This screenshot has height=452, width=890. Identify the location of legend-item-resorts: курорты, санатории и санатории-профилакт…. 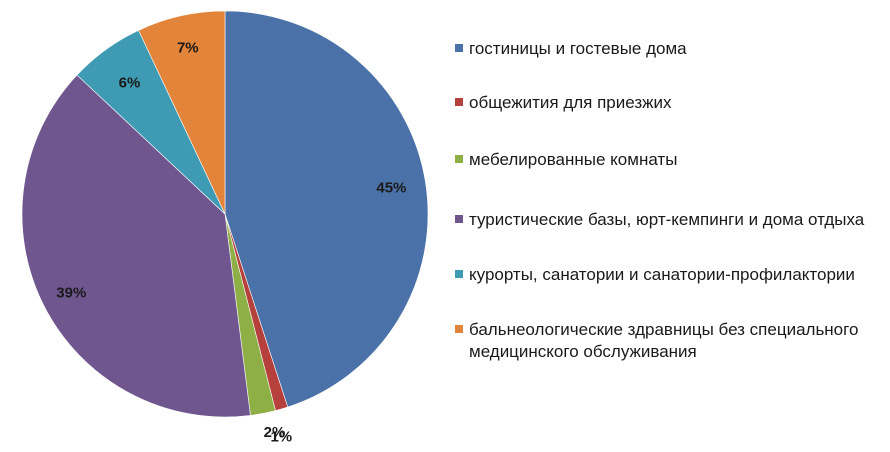
(669, 275).